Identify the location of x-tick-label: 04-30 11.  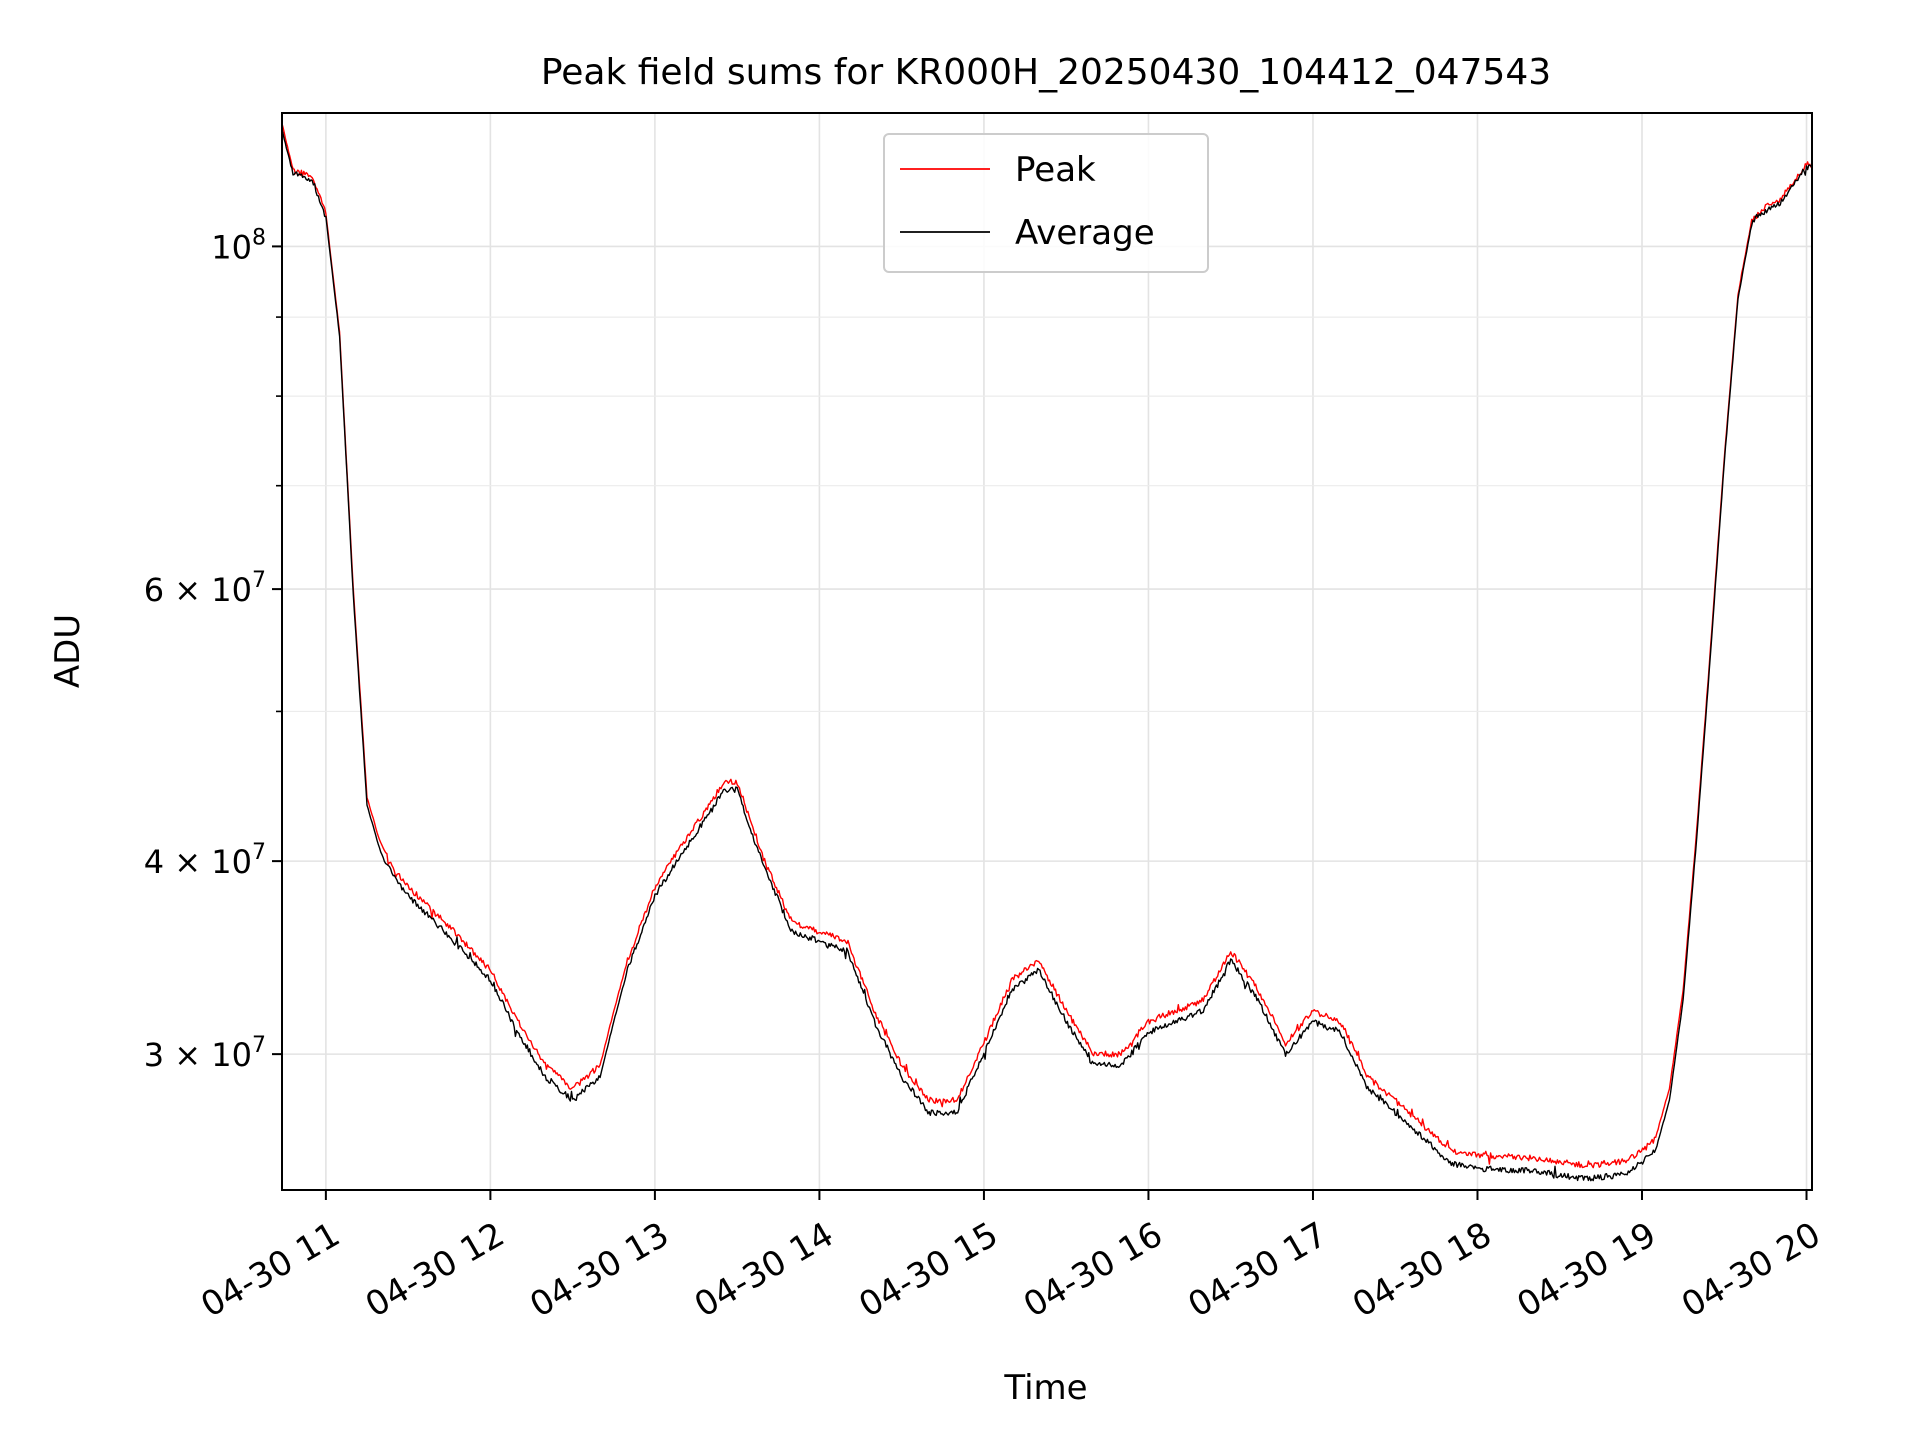
(270, 1270).